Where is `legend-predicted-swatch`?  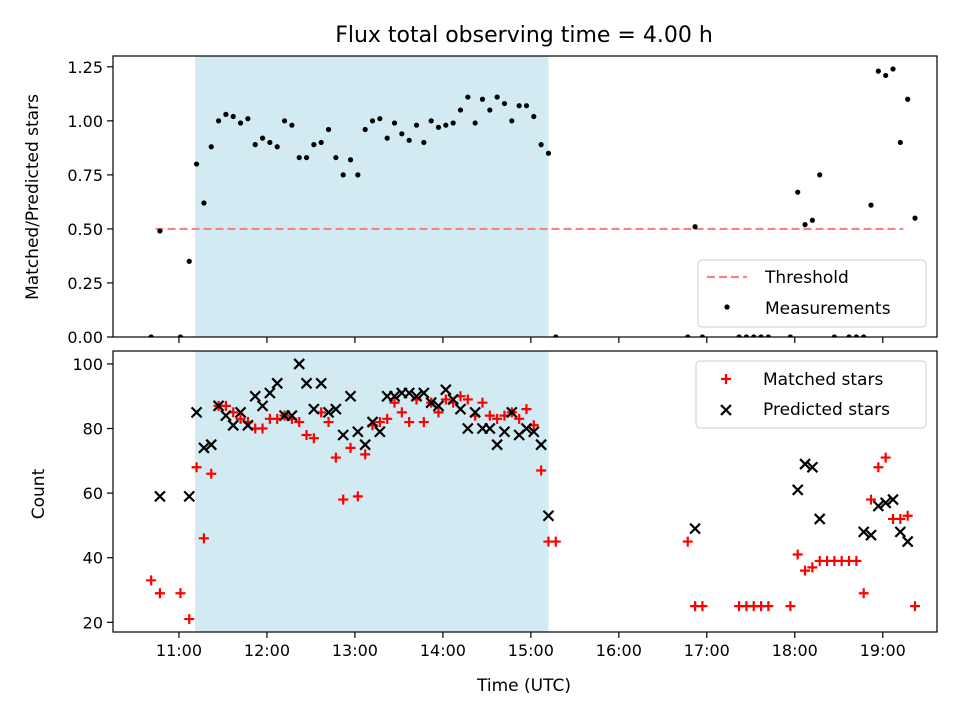
legend-predicted-swatch is located at coordinates (726, 410).